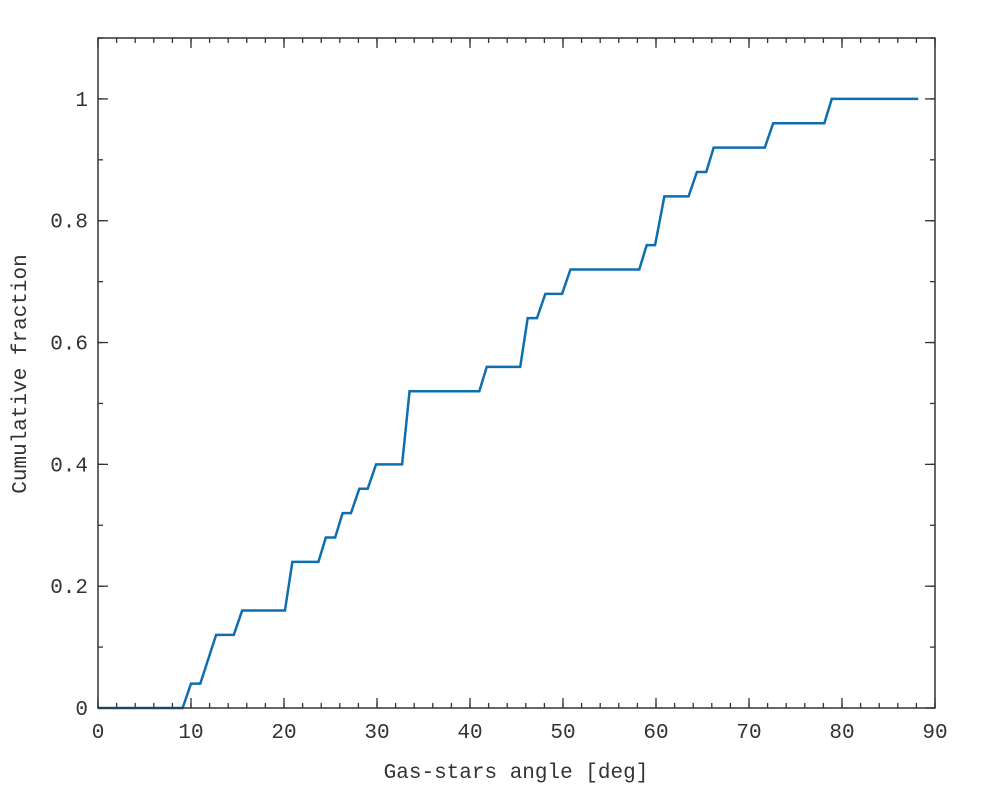  Describe the element at coordinates (748, 733) in the screenshot. I see `x-tick-label: 70` at that location.